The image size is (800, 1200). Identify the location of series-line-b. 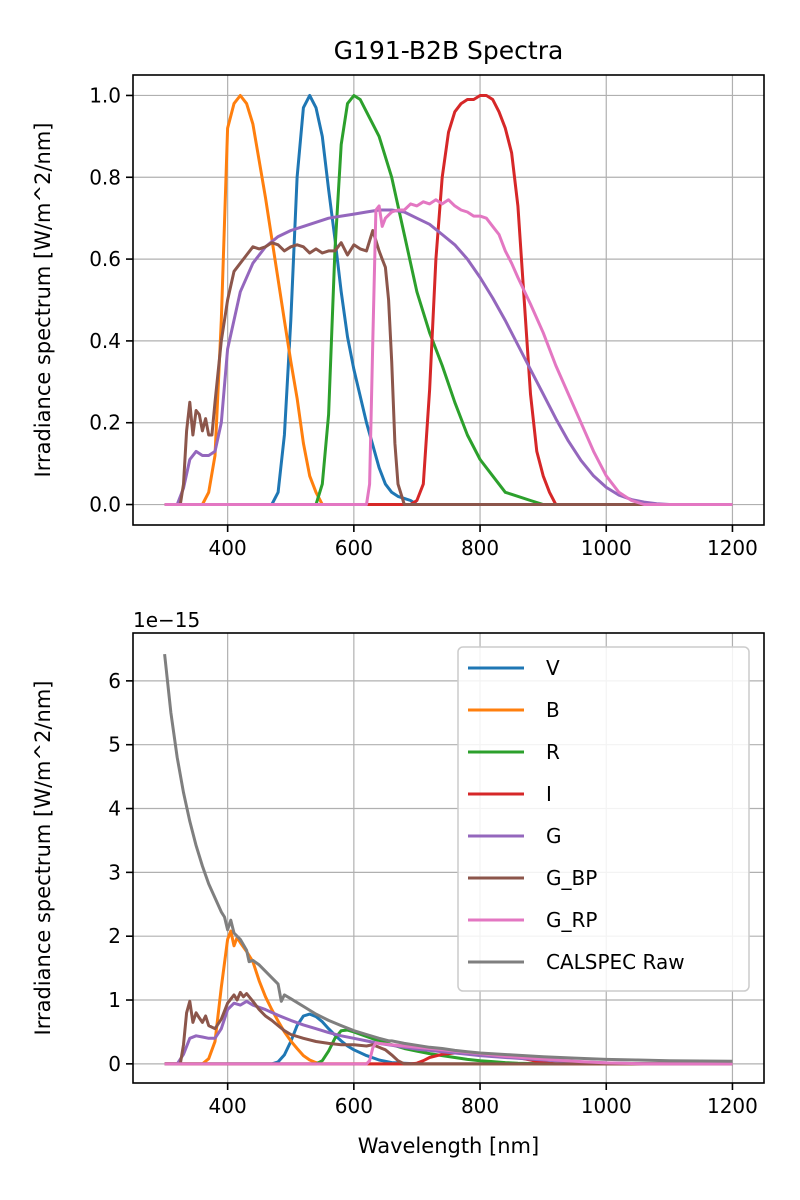
(448, 997).